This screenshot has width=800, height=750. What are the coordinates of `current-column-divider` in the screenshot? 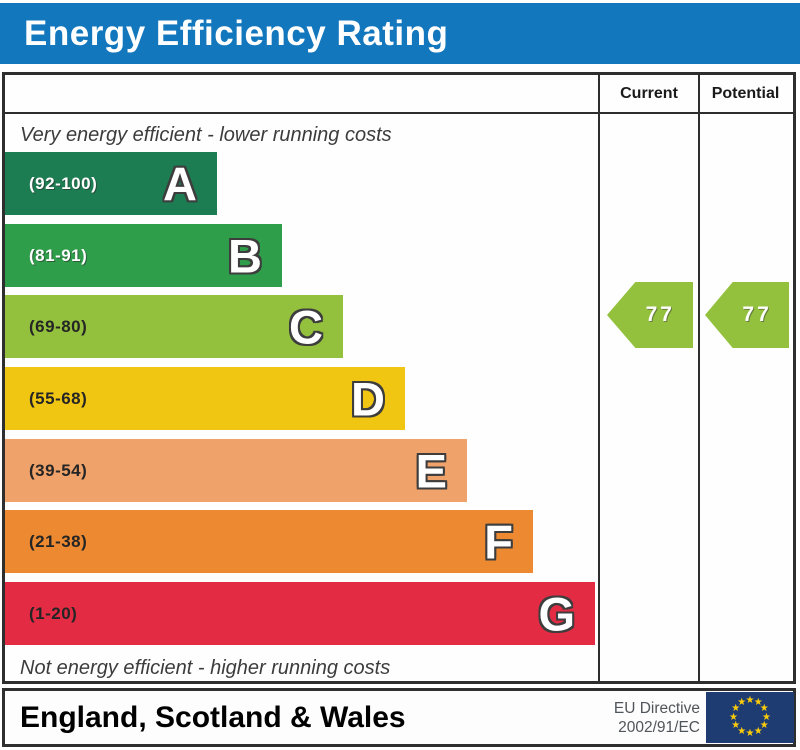 It's located at (599, 378).